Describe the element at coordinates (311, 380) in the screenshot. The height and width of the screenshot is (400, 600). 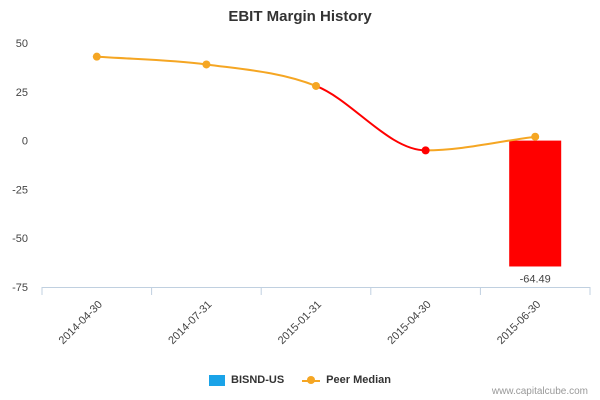
I see `legend-swatch-line` at that location.